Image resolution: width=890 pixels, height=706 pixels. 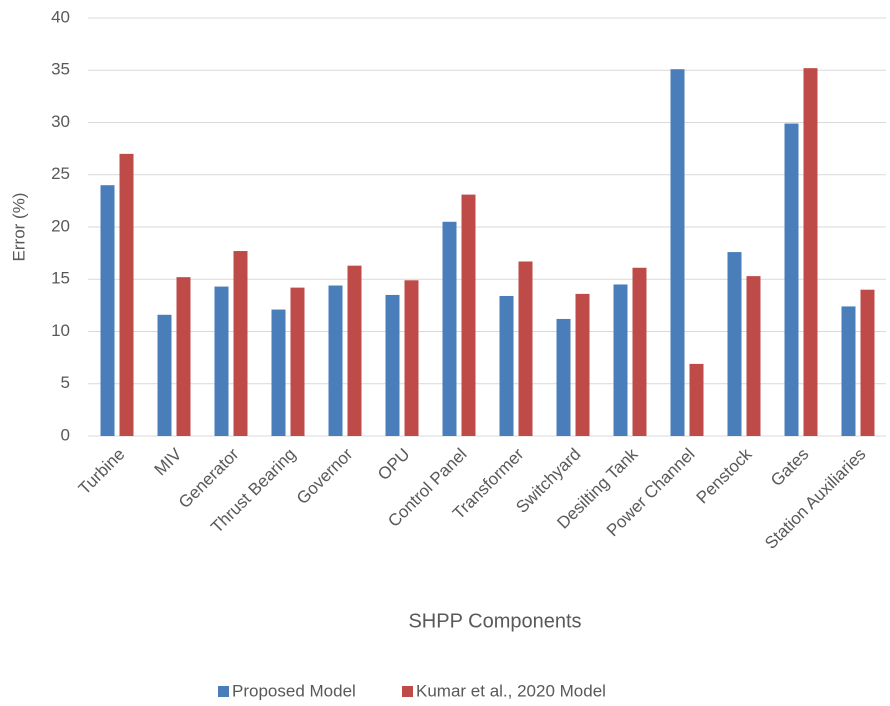 What do you see at coordinates (60, 278) in the screenshot?
I see `y-tick-label: 15` at bounding box center [60, 278].